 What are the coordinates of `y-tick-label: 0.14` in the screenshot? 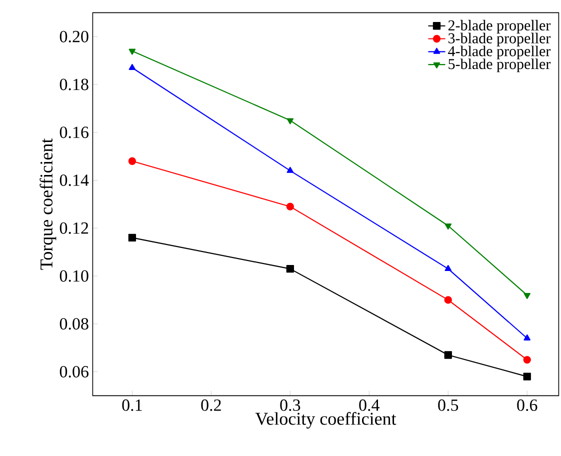 It's located at (74, 180).